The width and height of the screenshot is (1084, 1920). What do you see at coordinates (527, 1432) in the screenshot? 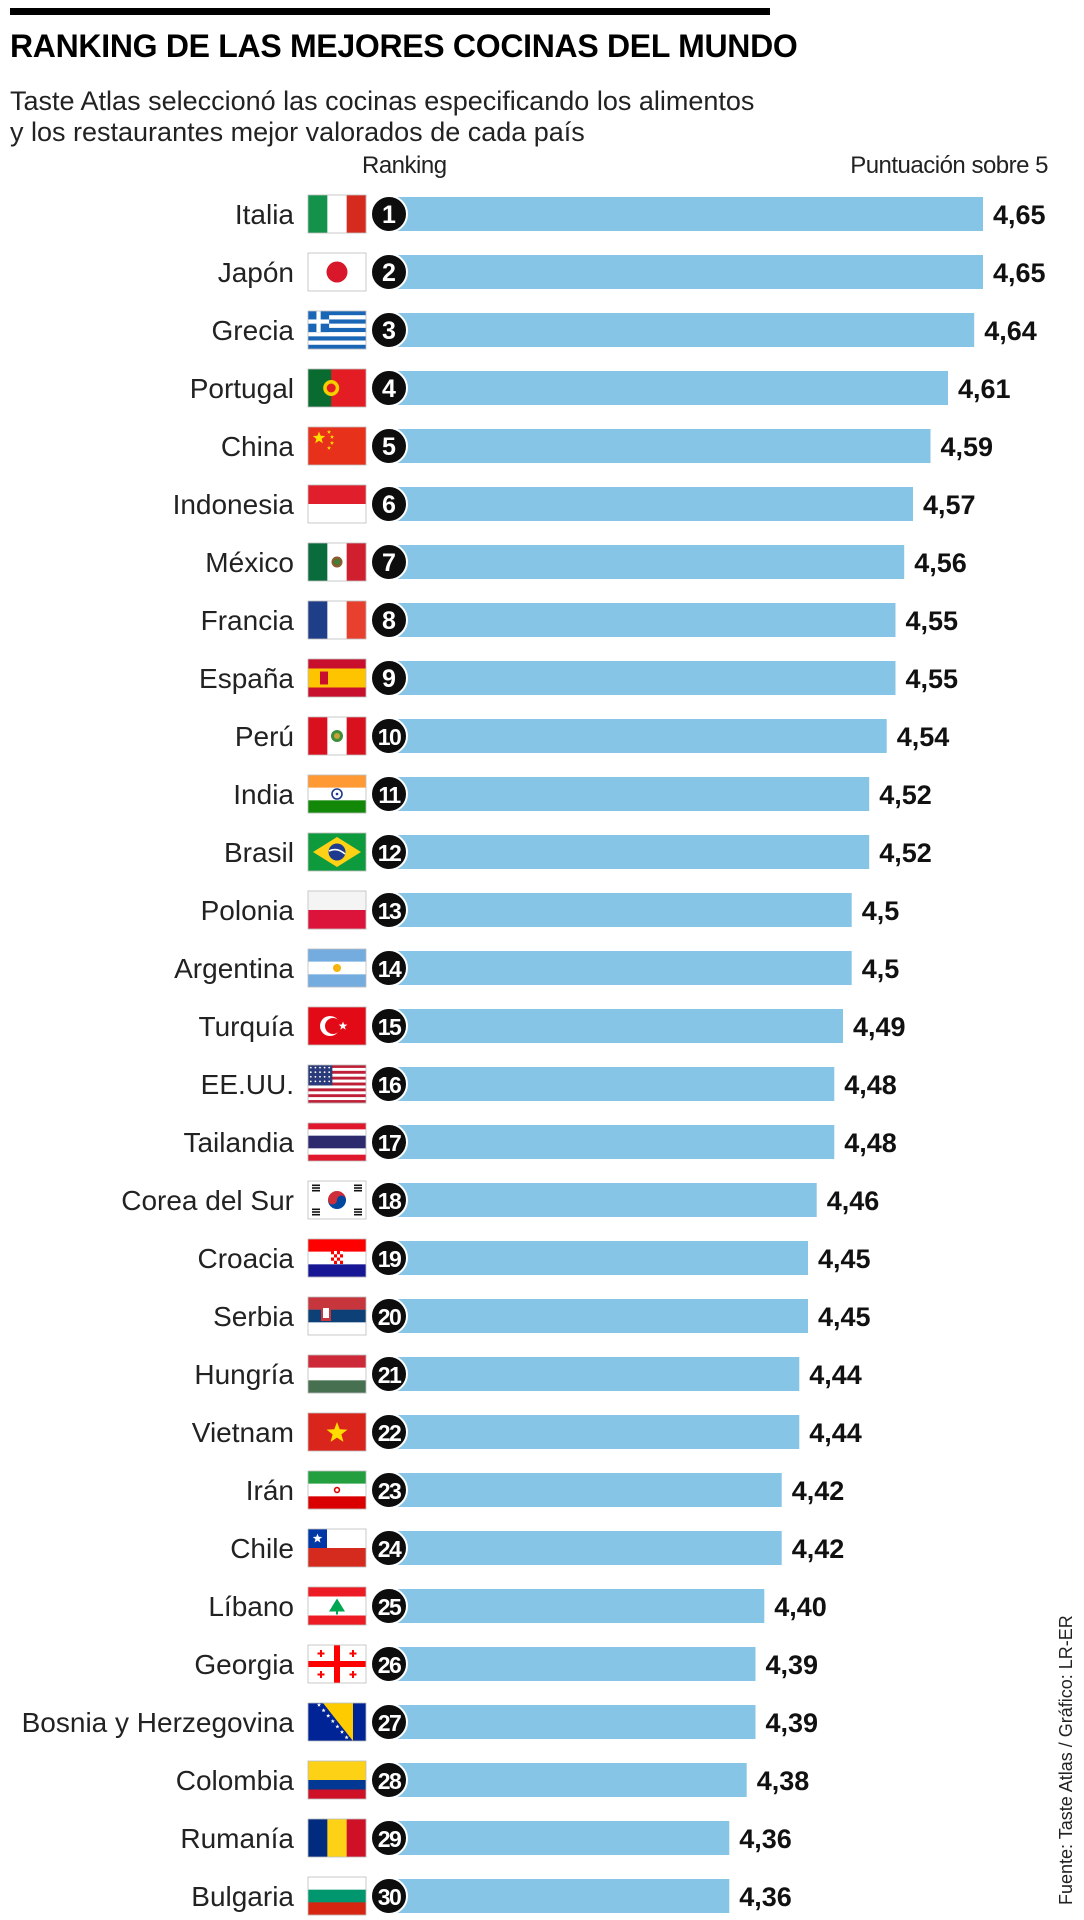
I see `chart-row: Vietnam 22 4,44` at bounding box center [527, 1432].